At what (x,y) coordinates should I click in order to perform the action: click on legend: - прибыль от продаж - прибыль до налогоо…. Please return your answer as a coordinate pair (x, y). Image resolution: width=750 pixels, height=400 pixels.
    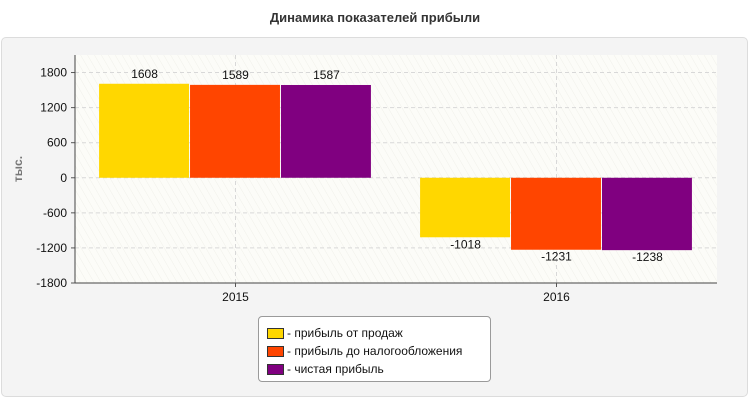
    Looking at the image, I should click on (374, 349).